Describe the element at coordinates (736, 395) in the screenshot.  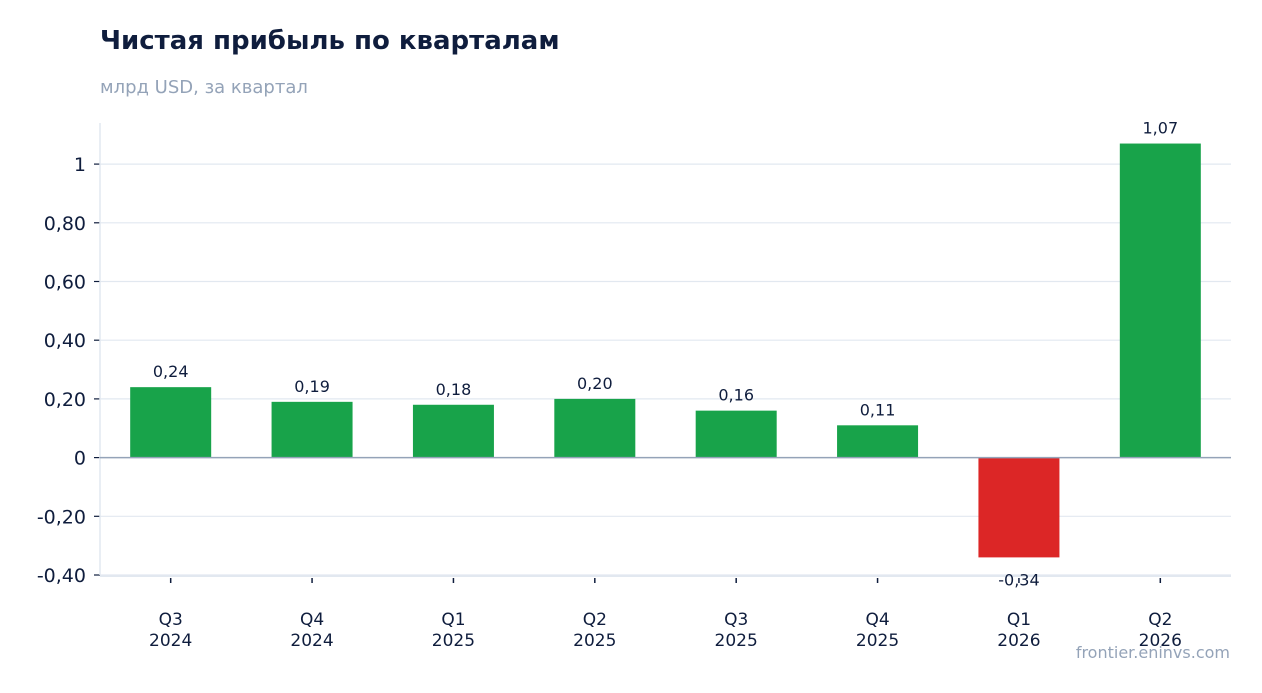
I see `data-label: 0,16` at that location.